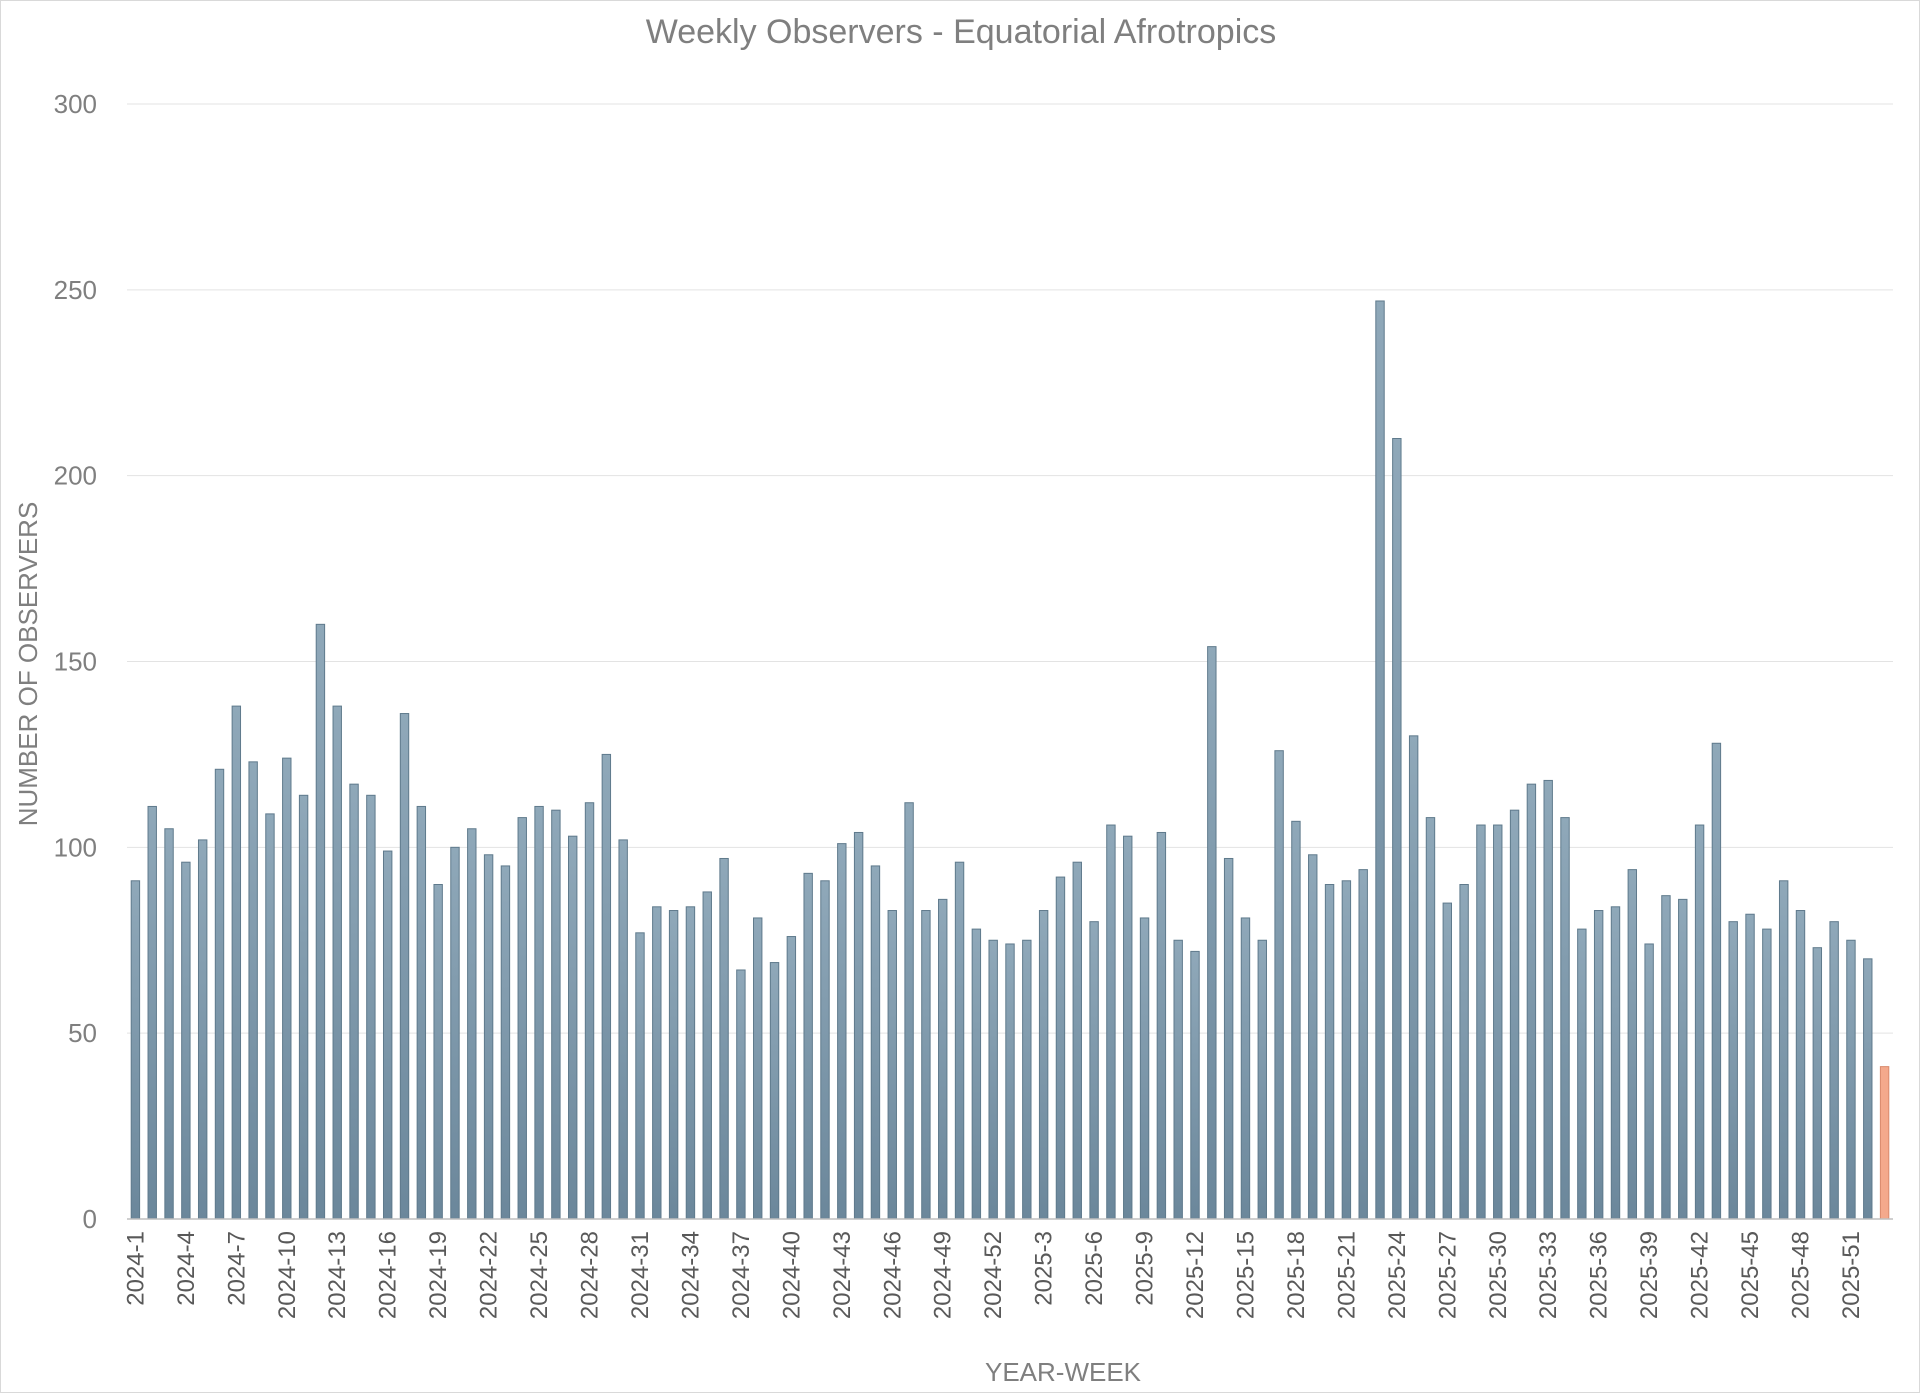 This screenshot has width=1920, height=1394. Describe the element at coordinates (640, 1275) in the screenshot. I see `x-tick-label: 2024-31` at that location.